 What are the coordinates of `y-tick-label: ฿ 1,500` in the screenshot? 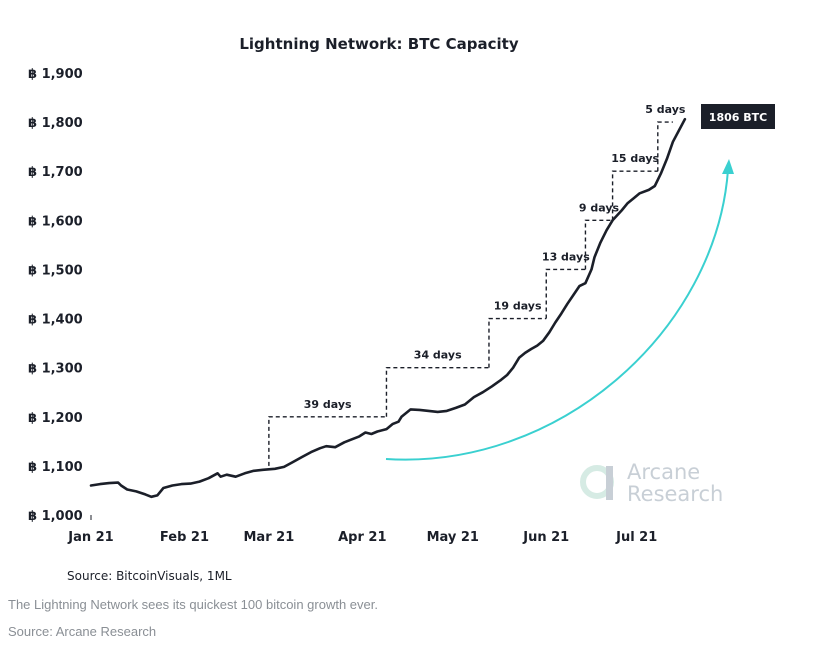 It's located at (55, 270).